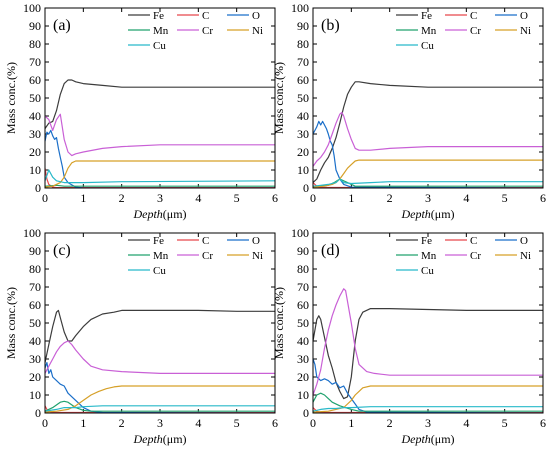  I want to click on panel-label: (b), so click(330, 25).